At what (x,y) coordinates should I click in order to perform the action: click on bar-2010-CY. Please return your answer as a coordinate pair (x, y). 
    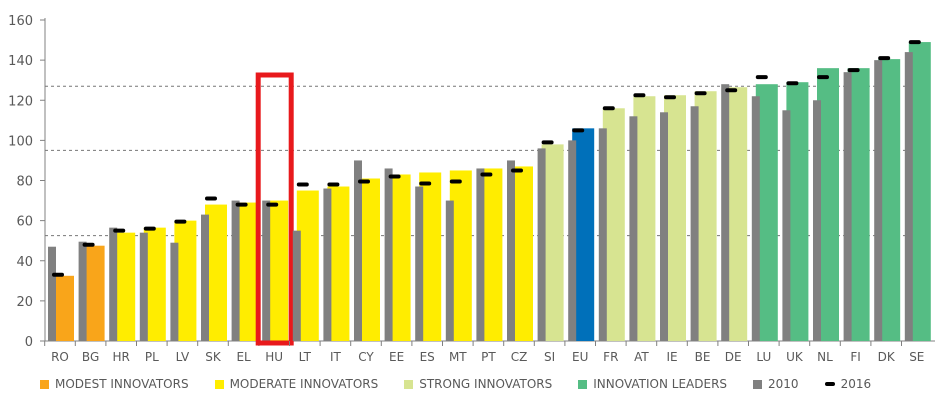
    Looking at the image, I should click on (358, 250).